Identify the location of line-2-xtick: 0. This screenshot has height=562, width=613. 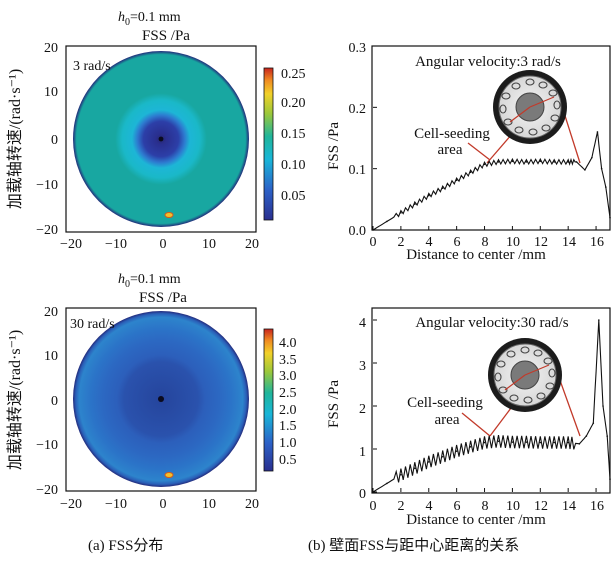
(373, 506).